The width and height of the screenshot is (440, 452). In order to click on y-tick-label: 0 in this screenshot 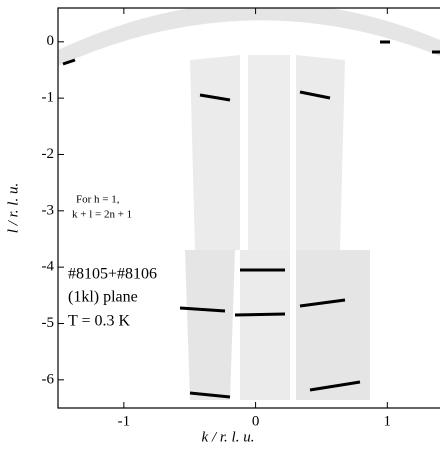, I will do `click(51, 41)`.